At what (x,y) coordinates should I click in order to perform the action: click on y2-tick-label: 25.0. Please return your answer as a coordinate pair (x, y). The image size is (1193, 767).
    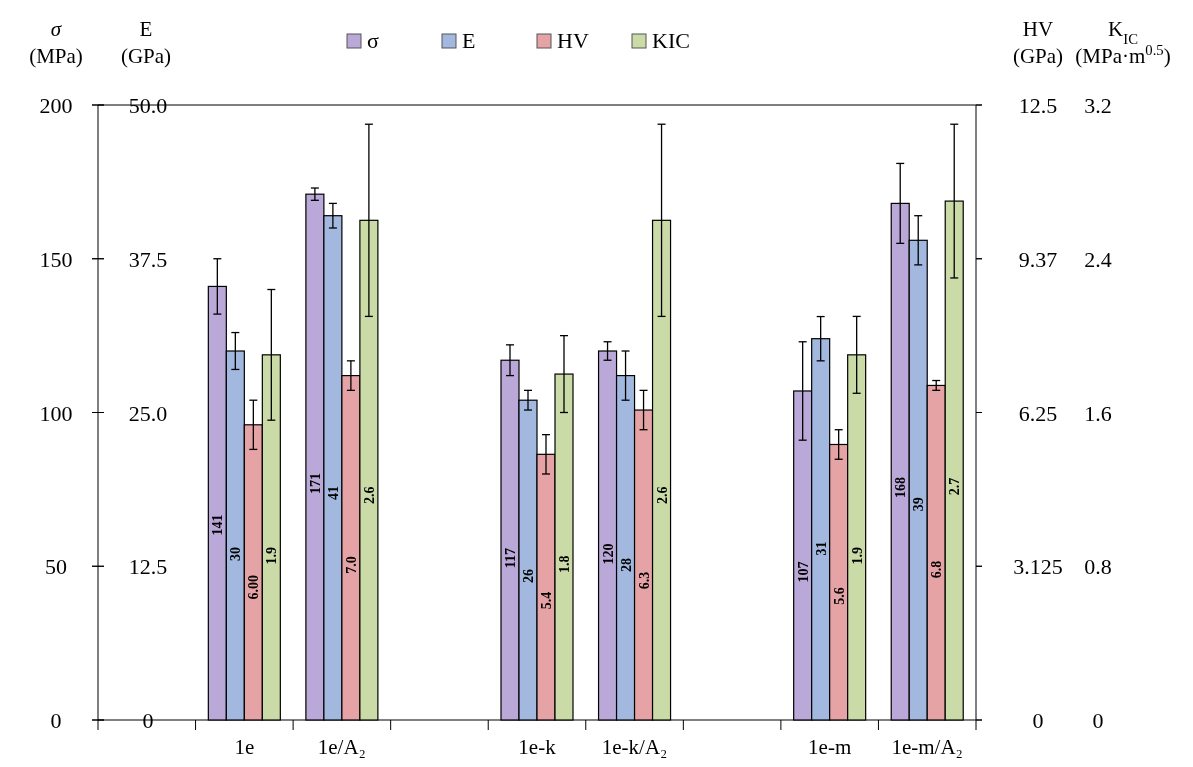
    Looking at the image, I should click on (148, 413).